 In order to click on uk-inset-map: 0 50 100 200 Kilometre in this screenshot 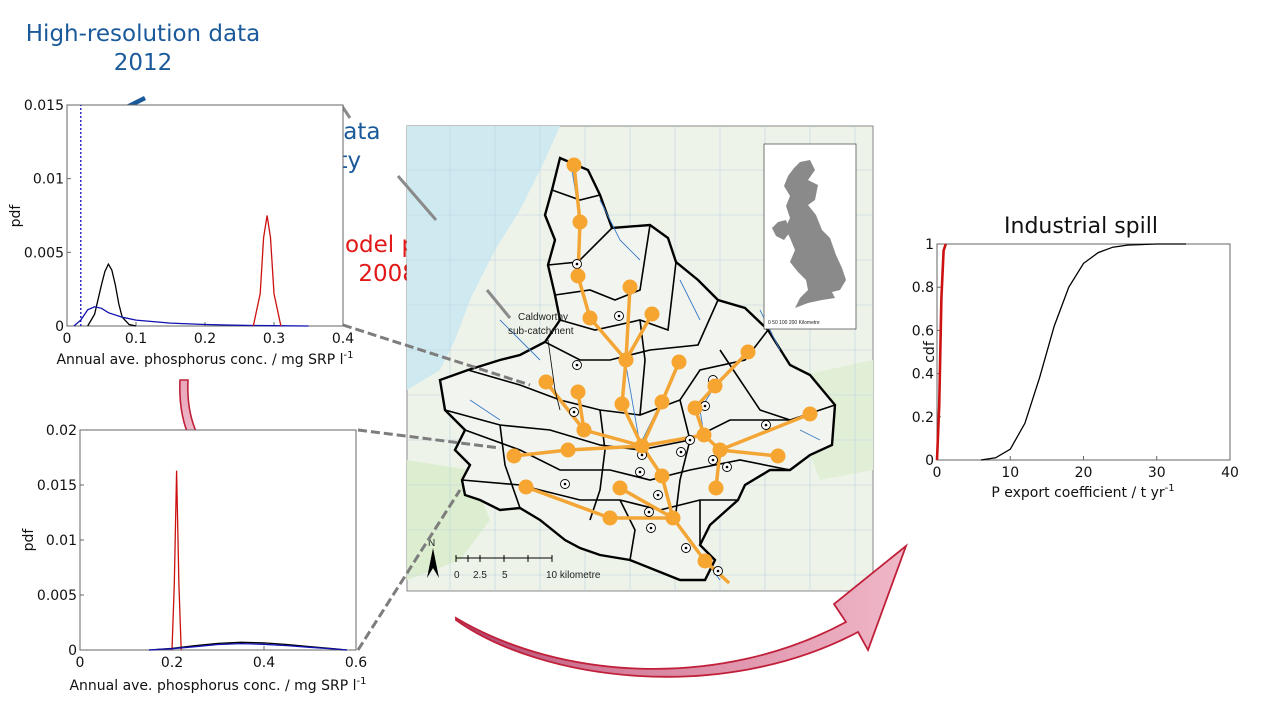, I will do `click(810, 236)`.